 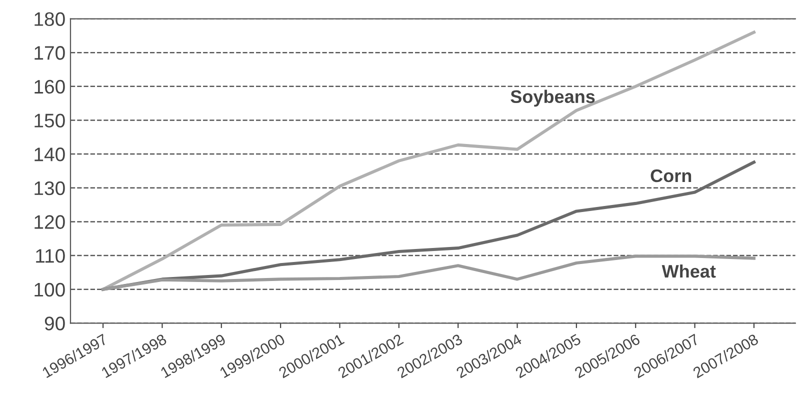 I want to click on y-tick-label: 150, so click(x=49, y=121).